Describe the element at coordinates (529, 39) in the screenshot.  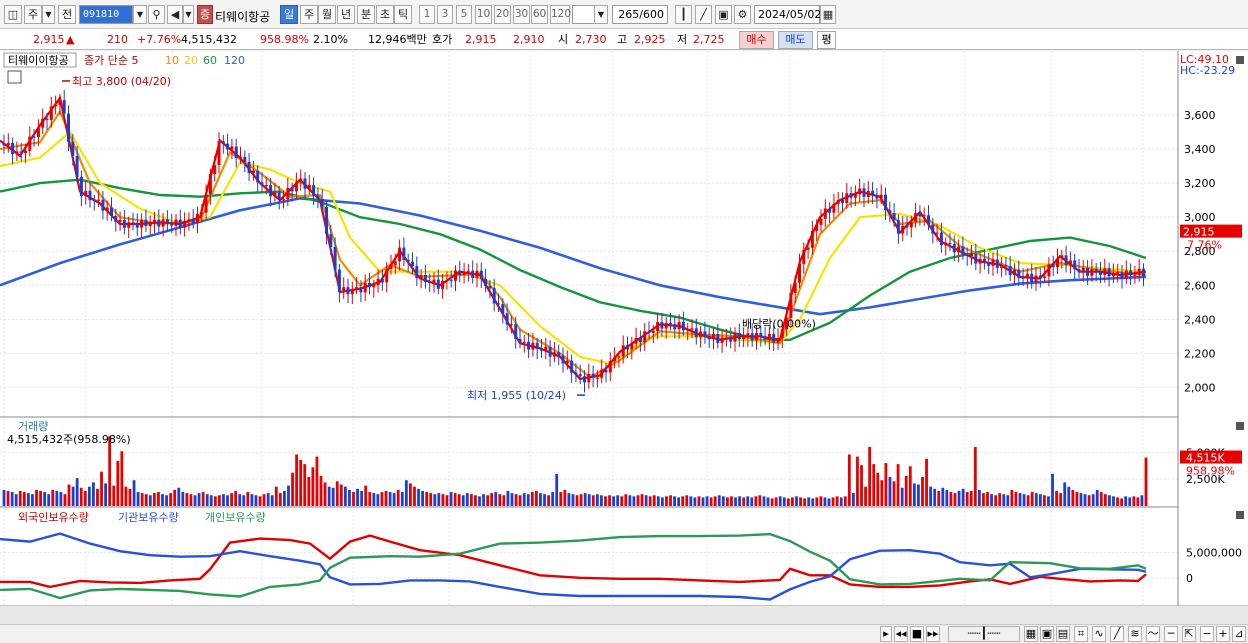
I see `bid-price-2: 2,910` at that location.